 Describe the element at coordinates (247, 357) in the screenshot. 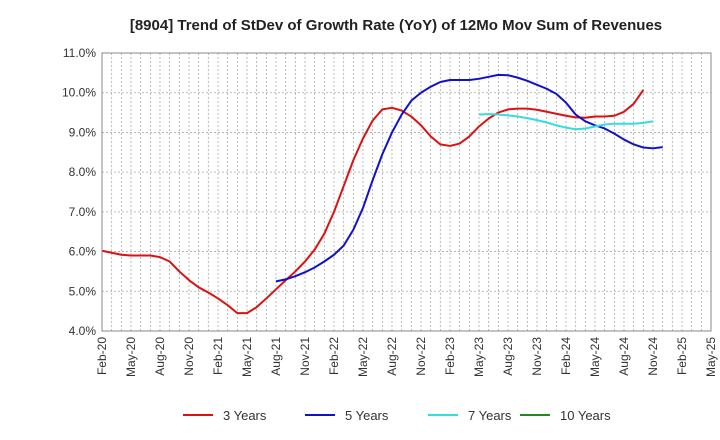

I see `x-tick-label: May-21` at that location.